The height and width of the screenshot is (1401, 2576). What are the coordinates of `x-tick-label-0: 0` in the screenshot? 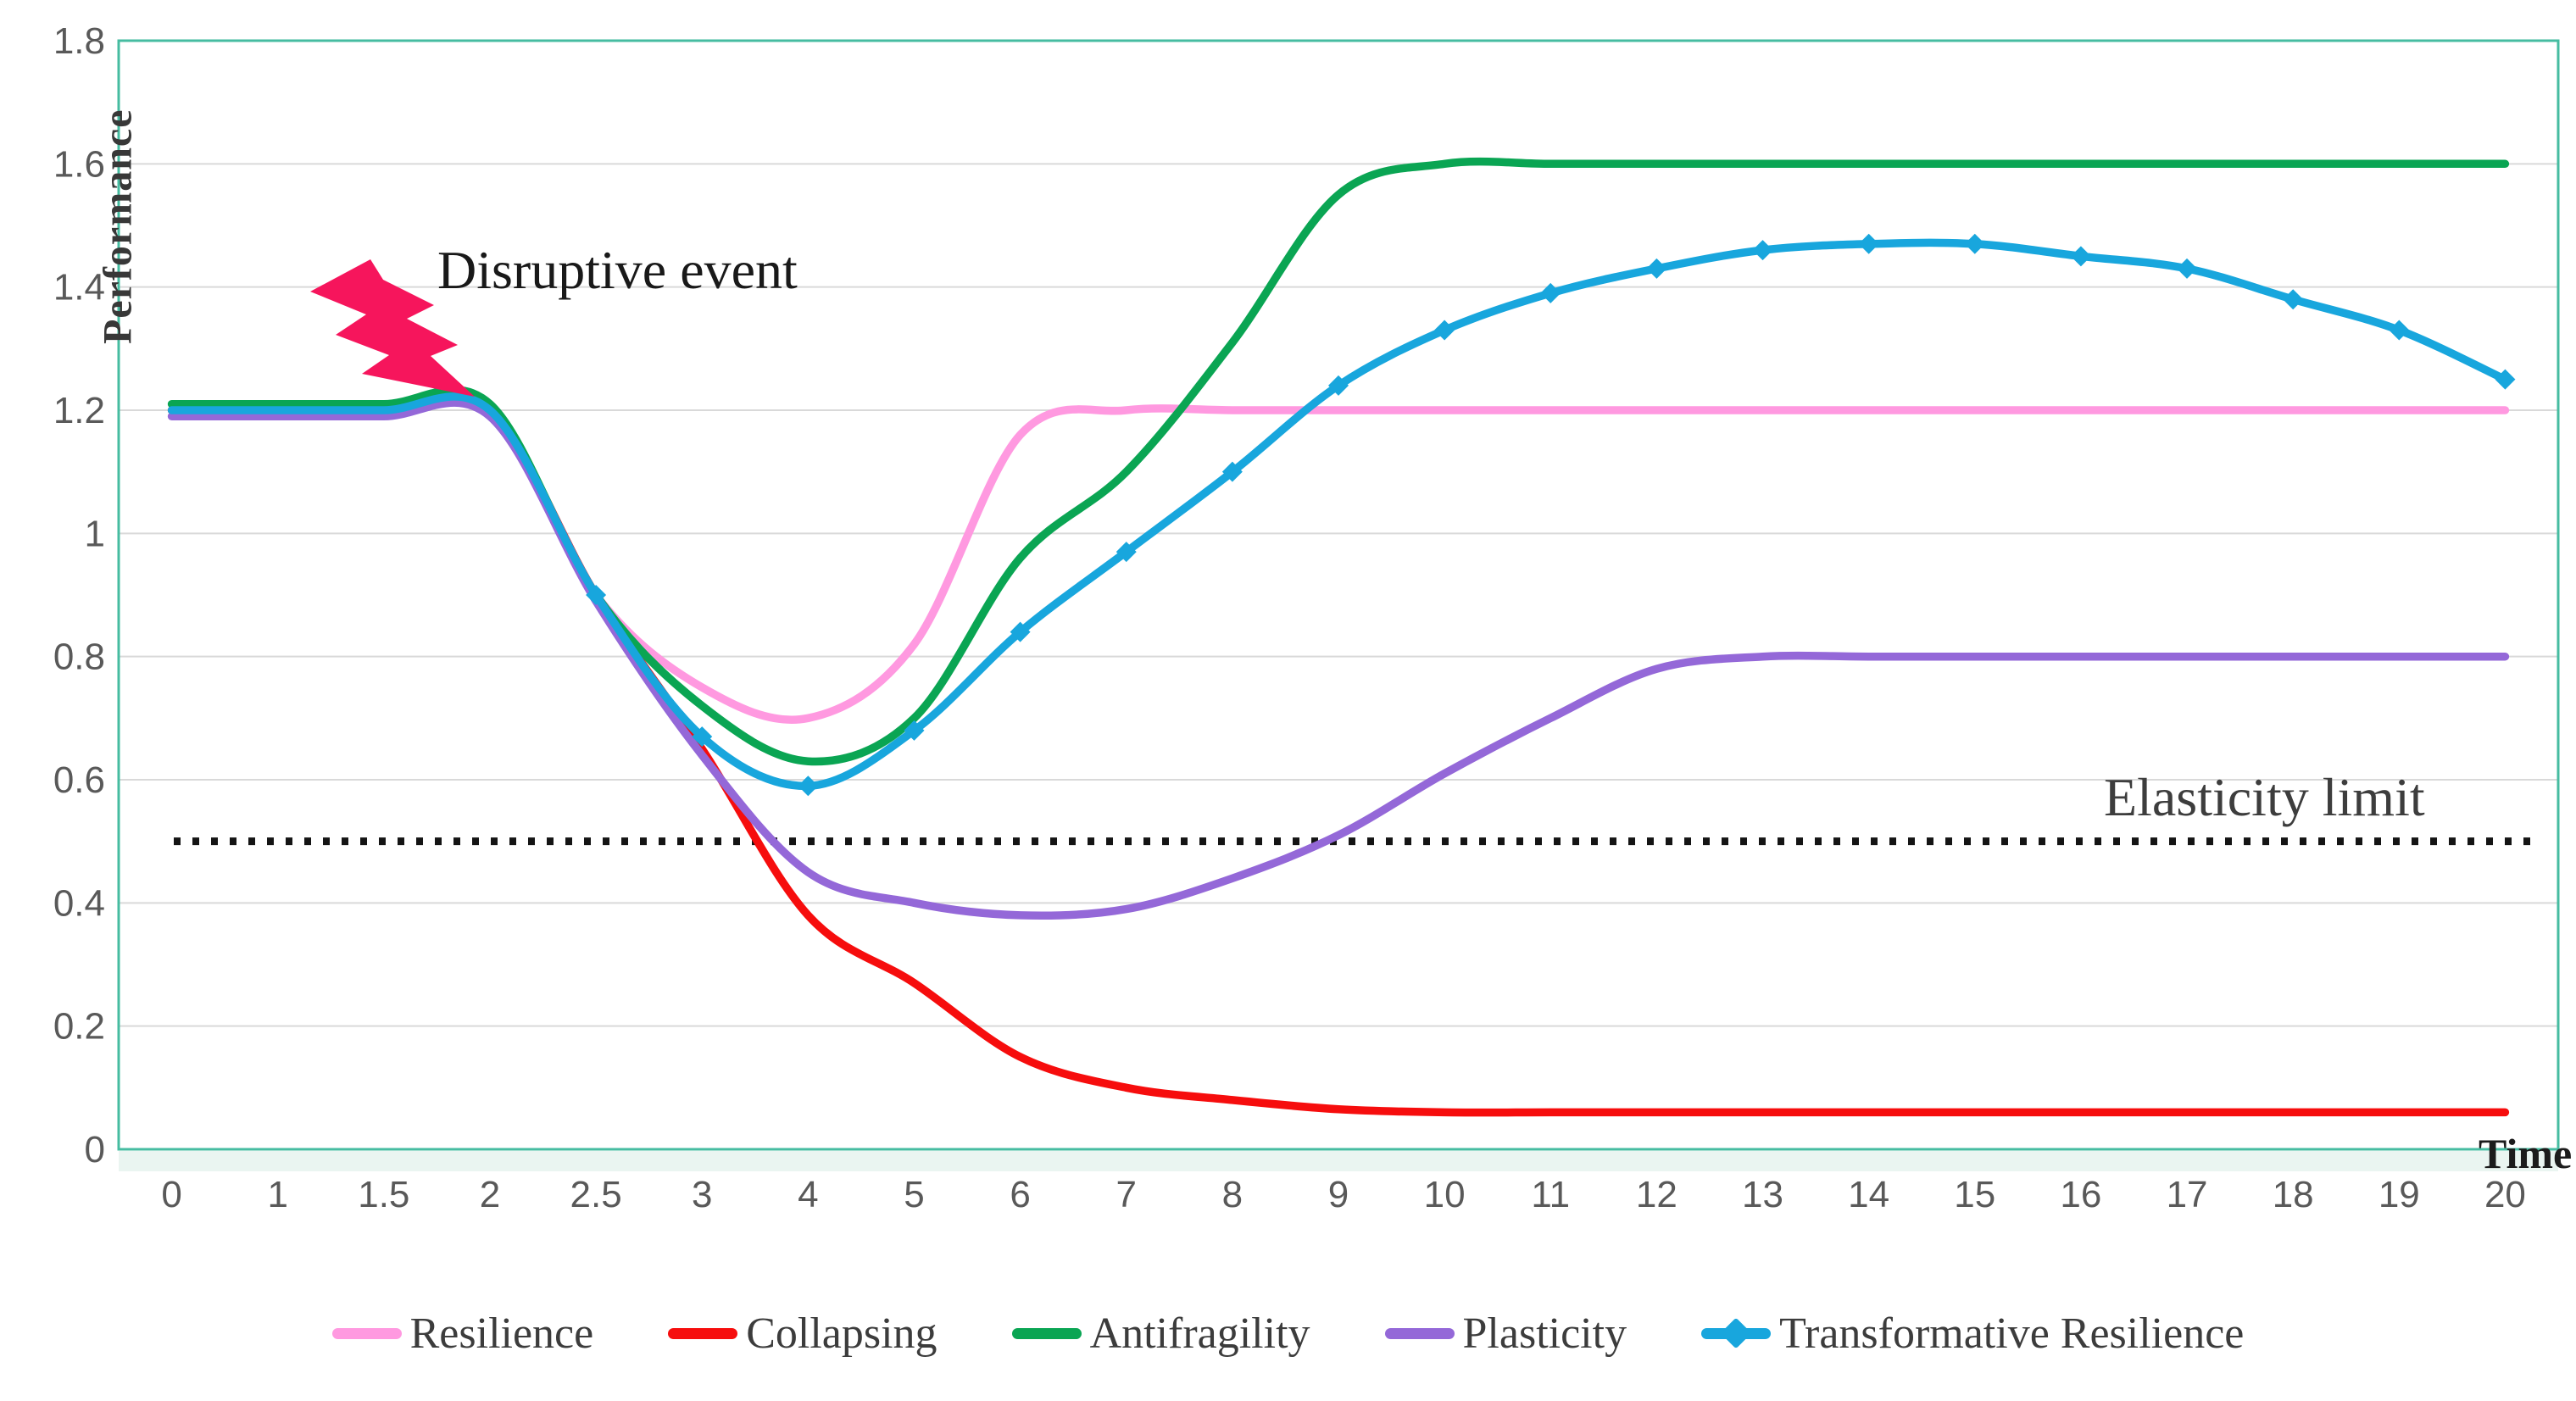 It's located at (171, 1194).